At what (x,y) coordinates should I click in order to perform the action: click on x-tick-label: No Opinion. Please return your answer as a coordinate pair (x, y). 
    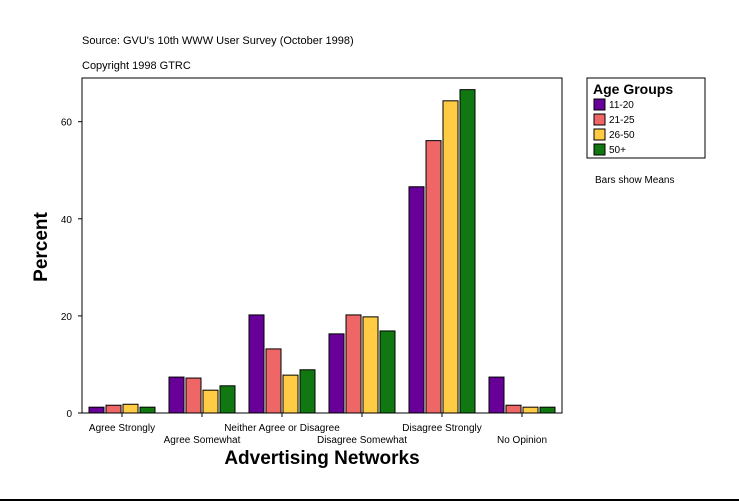
    Looking at the image, I should click on (522, 440).